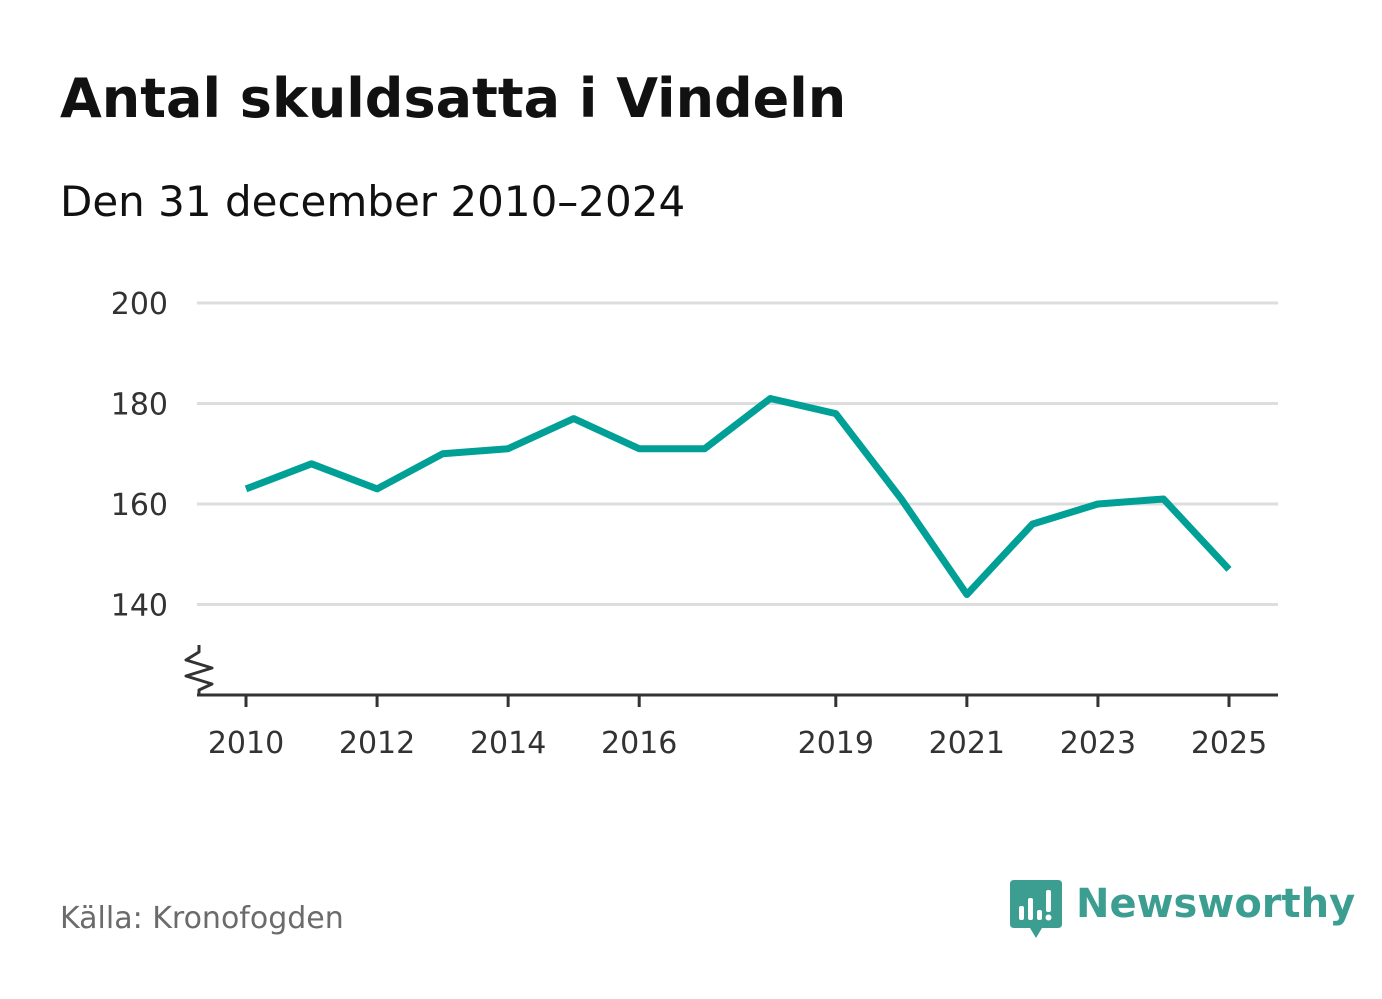  Describe the element at coordinates (139, 405) in the screenshot. I see `y-tick-label: 180` at that location.